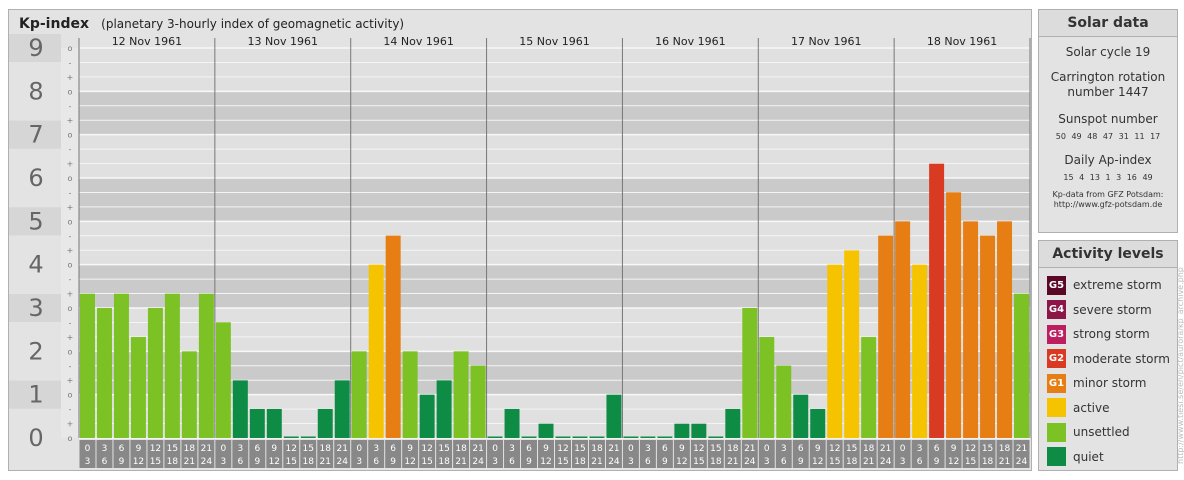  I want to click on activity-levels-header: Activity levels, so click(1108, 254).